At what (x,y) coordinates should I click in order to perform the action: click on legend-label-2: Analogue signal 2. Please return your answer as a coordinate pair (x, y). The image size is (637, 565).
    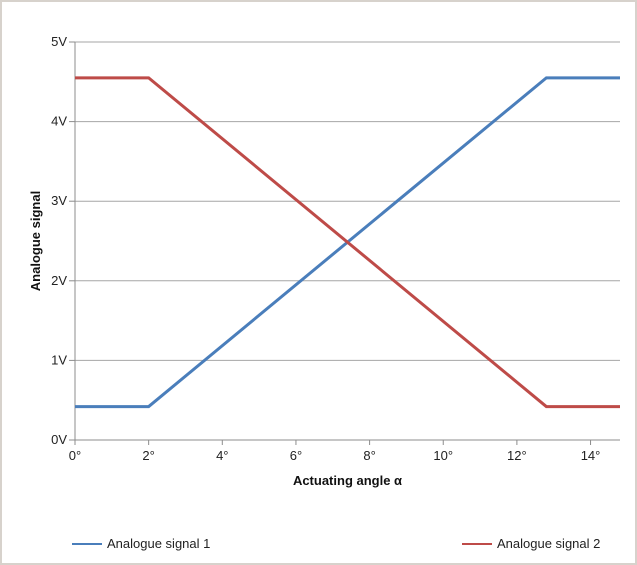
    Looking at the image, I should click on (548, 543).